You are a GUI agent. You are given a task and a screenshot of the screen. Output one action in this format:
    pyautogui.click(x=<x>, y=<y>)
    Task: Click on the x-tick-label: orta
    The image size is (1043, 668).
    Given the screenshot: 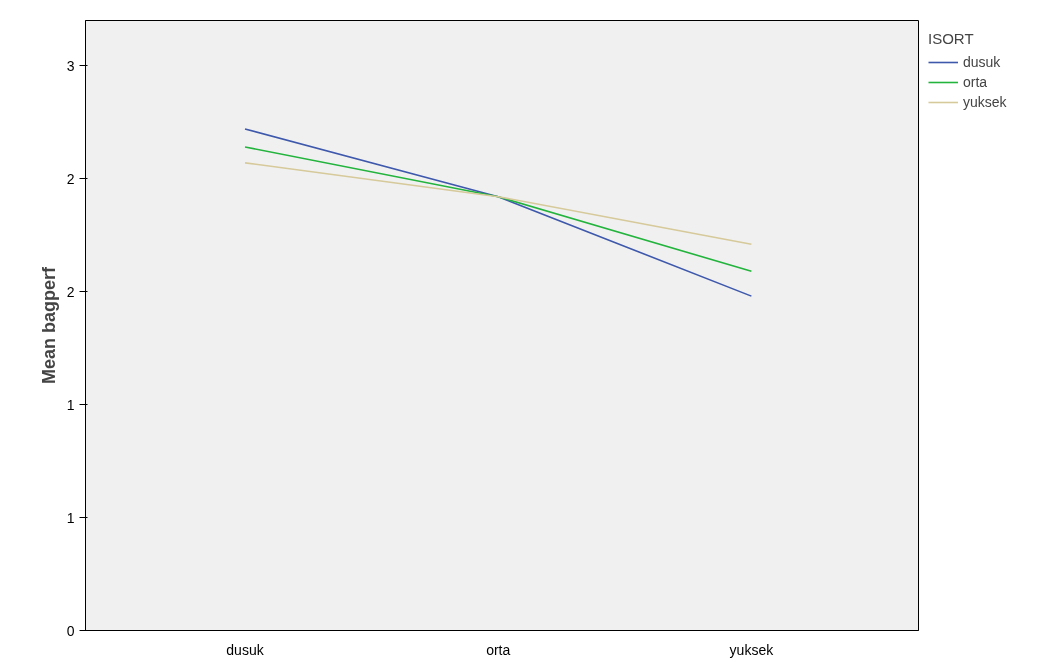 What is the action you would take?
    pyautogui.click(x=498, y=649)
    